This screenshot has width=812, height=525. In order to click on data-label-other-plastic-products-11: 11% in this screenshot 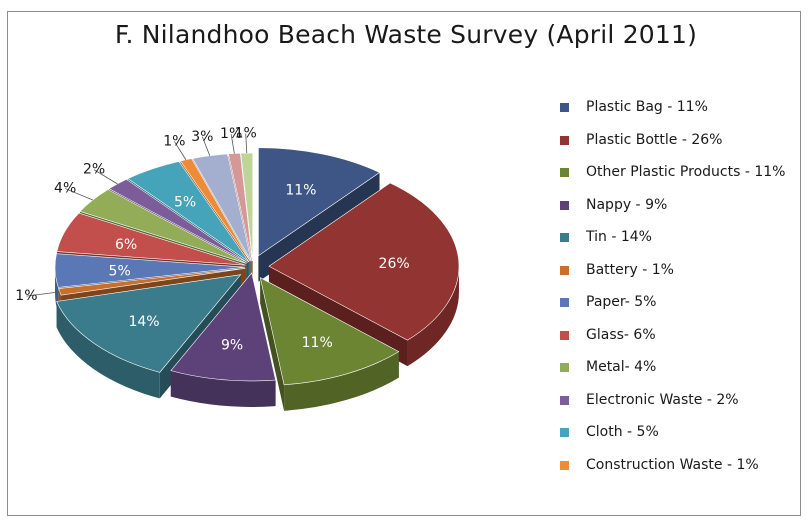, I will do `click(317, 343)`.